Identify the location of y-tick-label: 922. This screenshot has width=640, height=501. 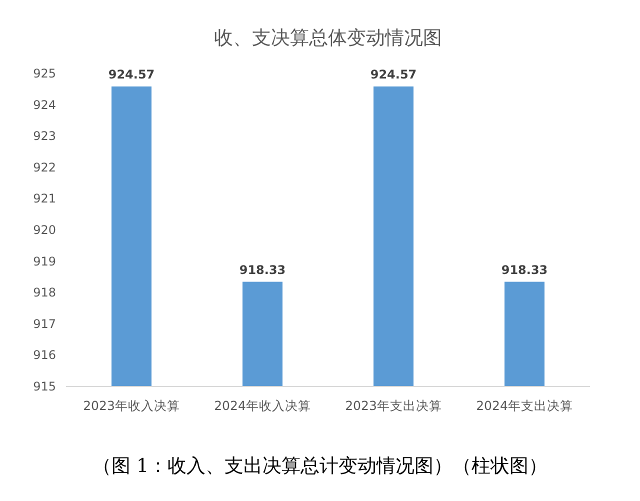
(44, 167).